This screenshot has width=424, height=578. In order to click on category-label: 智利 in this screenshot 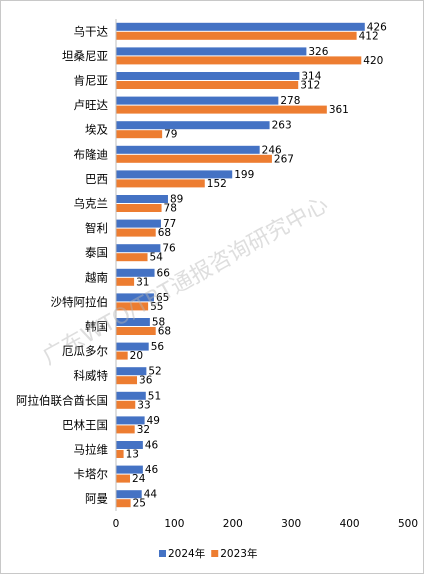, I will do `click(96, 228)`.